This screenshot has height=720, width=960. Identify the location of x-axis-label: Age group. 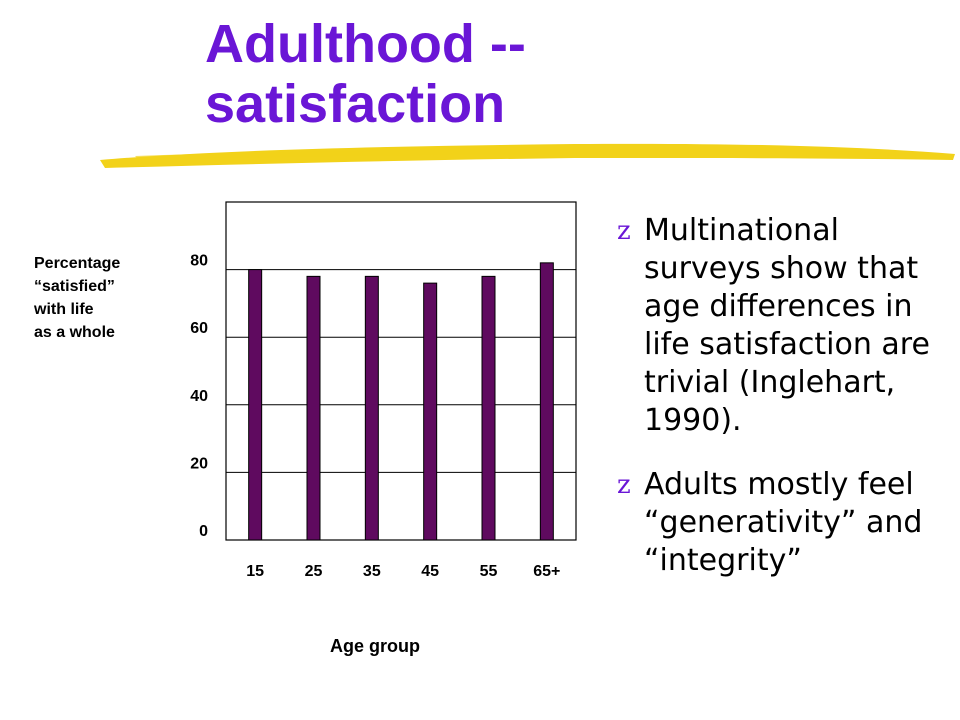
(375, 646).